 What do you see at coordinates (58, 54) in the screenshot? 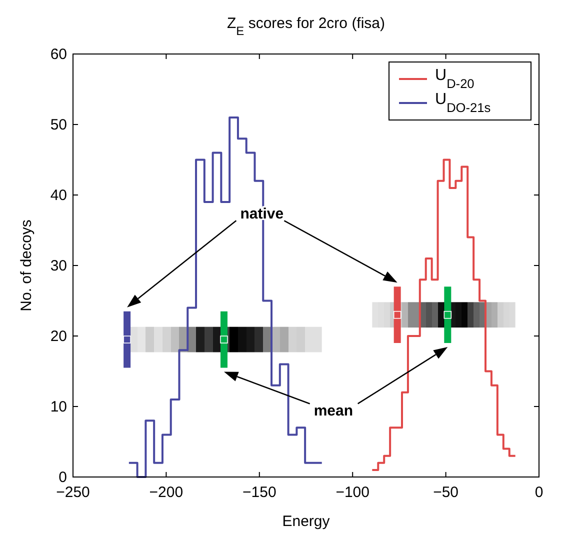
I see `y-tick-label: 60` at bounding box center [58, 54].